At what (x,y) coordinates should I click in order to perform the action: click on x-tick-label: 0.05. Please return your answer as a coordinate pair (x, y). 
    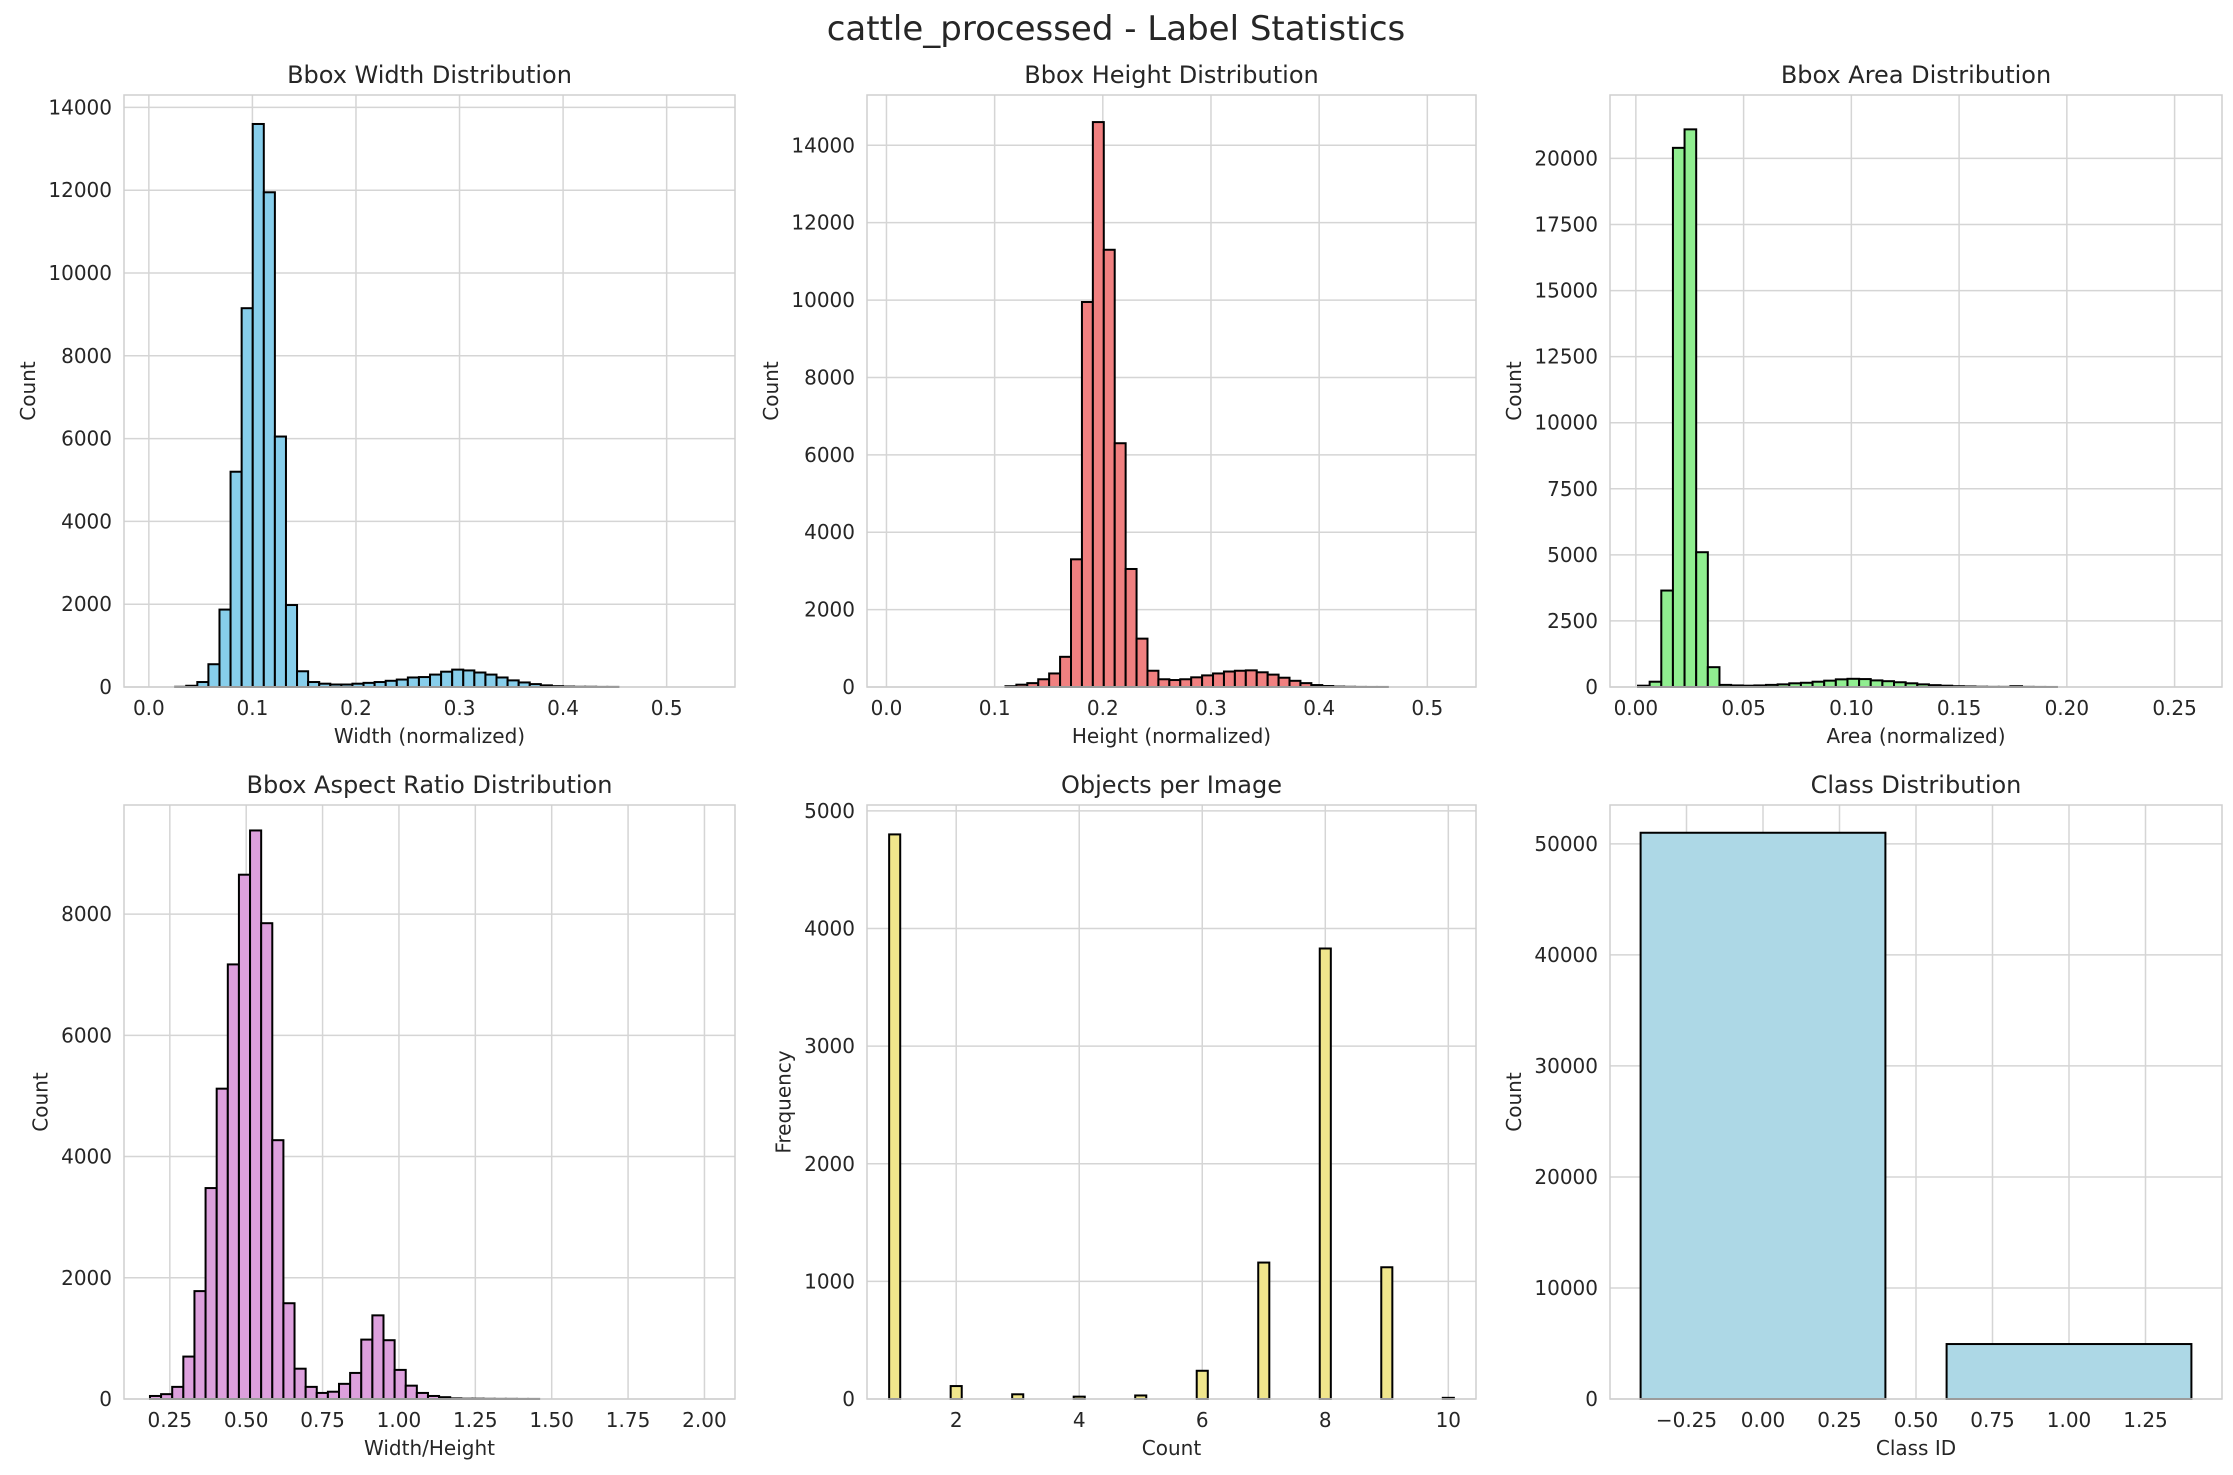
    Looking at the image, I should click on (1743, 708).